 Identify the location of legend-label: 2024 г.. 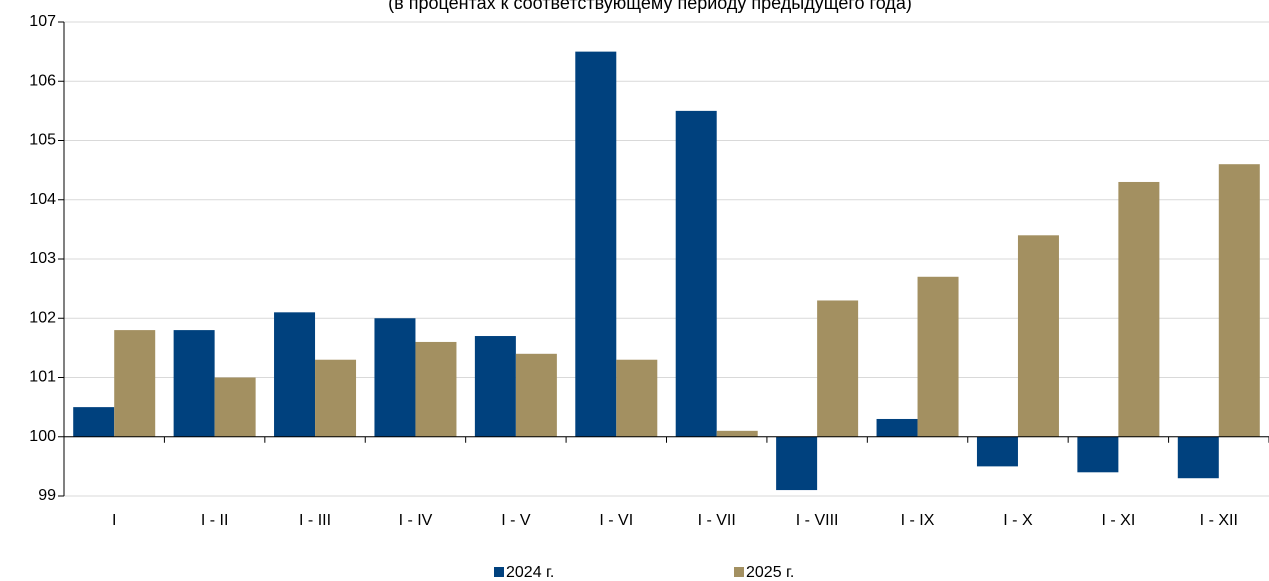
(530, 572).